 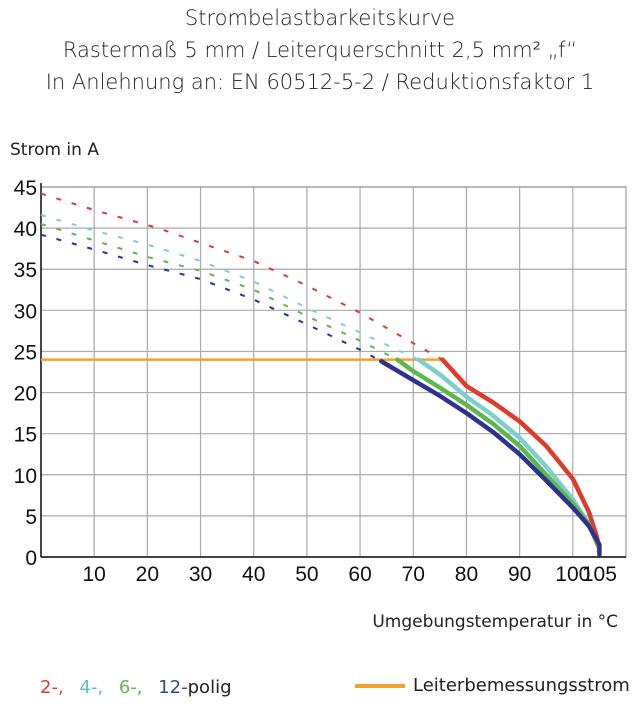 I want to click on legend-reference-swatch, so click(x=380, y=685).